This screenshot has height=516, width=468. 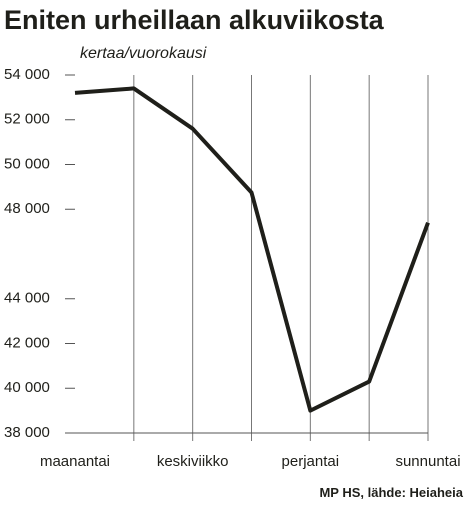 I want to click on x-tick-label: keskiviikko, so click(x=193, y=461).